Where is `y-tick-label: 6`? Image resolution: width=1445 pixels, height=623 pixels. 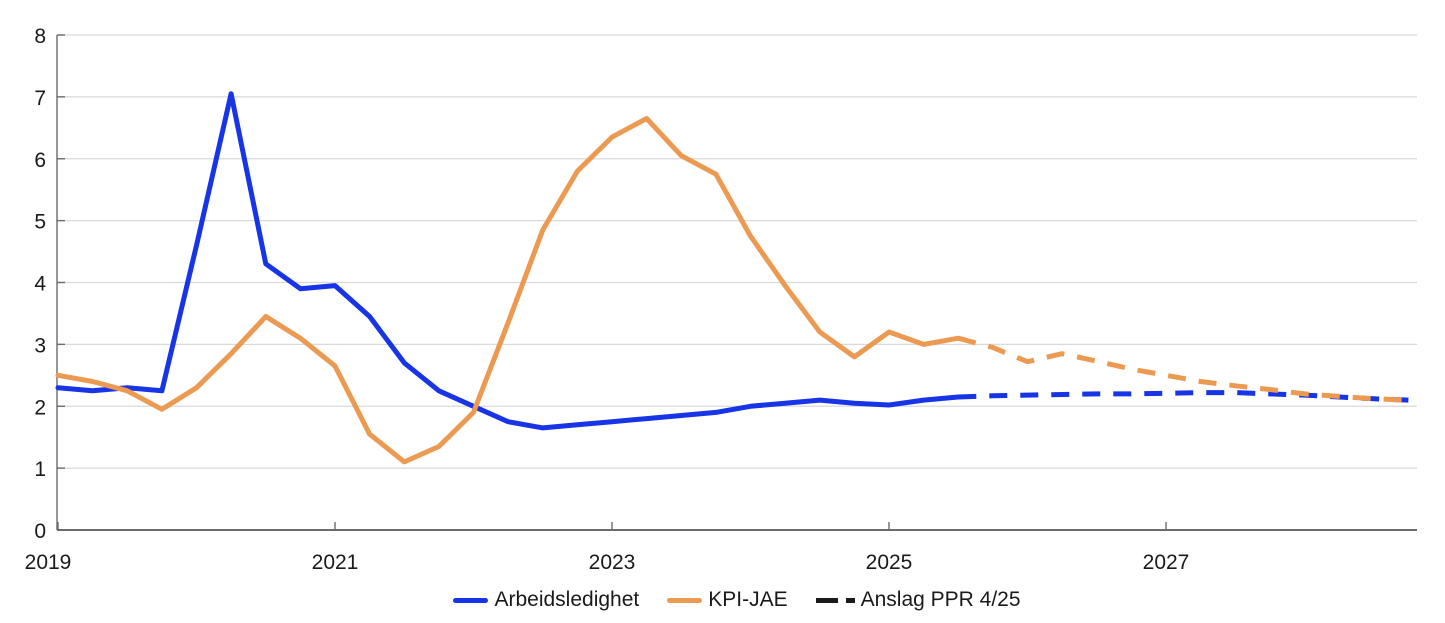 y-tick-label: 6 is located at coordinates (40, 160).